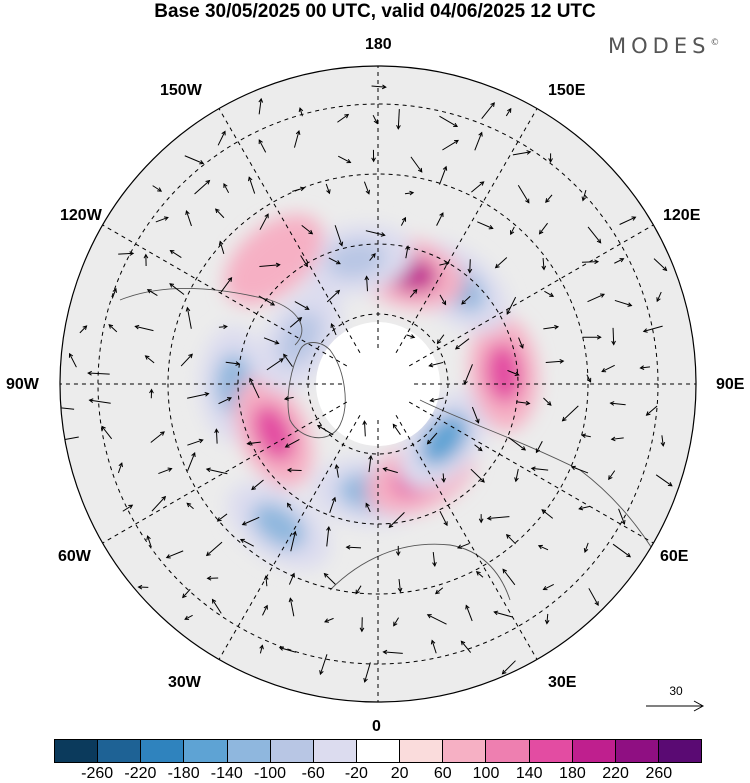  What do you see at coordinates (442, 773) in the screenshot?
I see `colorbar-tick-label: 60` at bounding box center [442, 773].